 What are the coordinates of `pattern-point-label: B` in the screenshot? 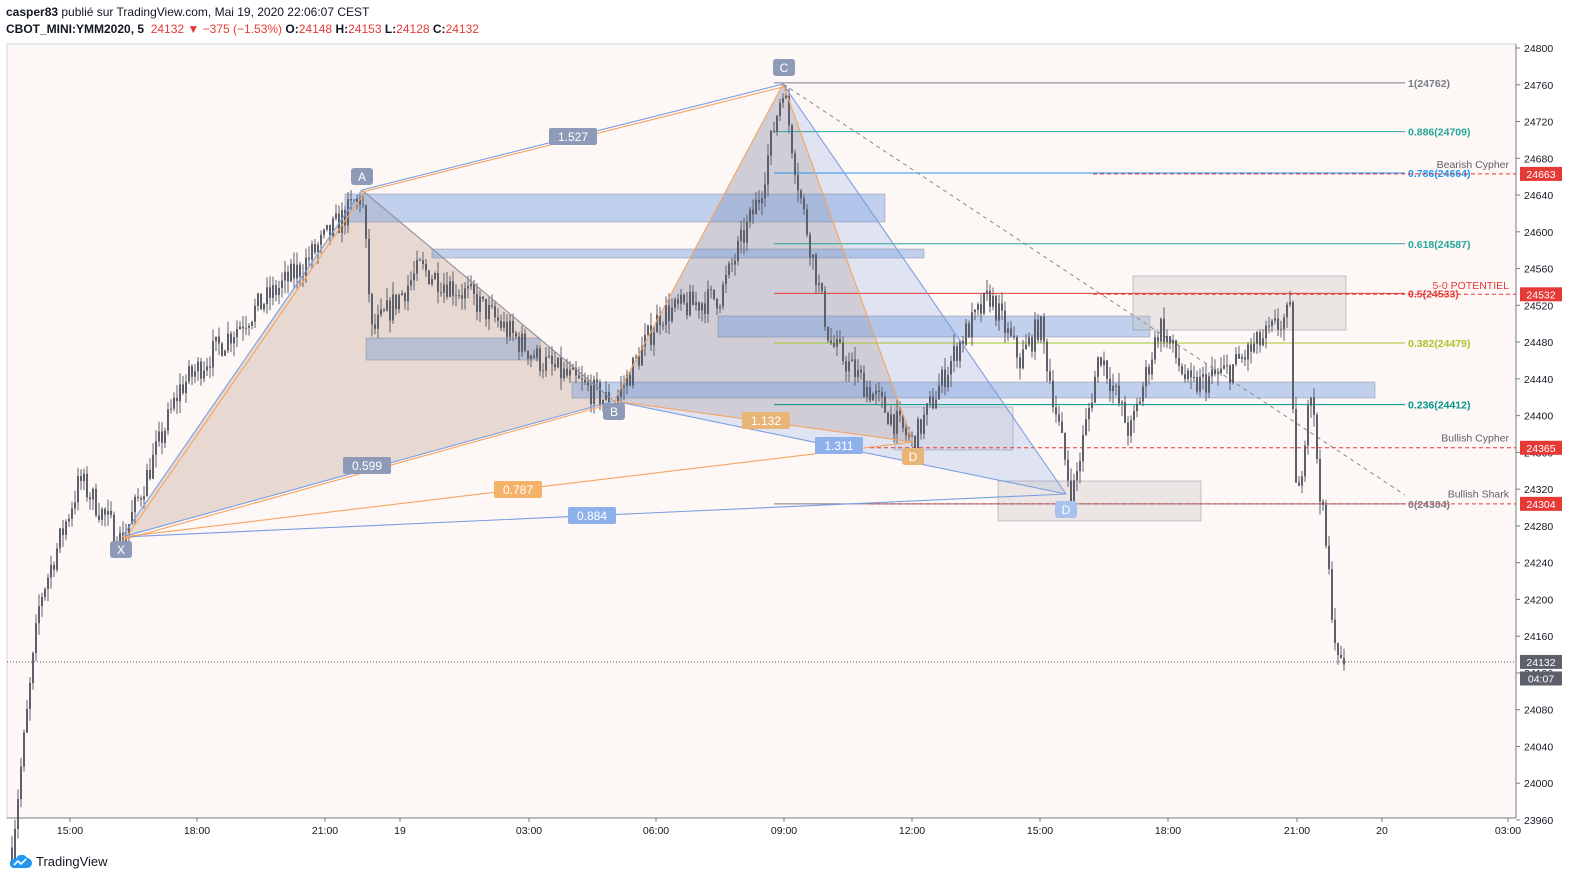 It's located at (614, 412).